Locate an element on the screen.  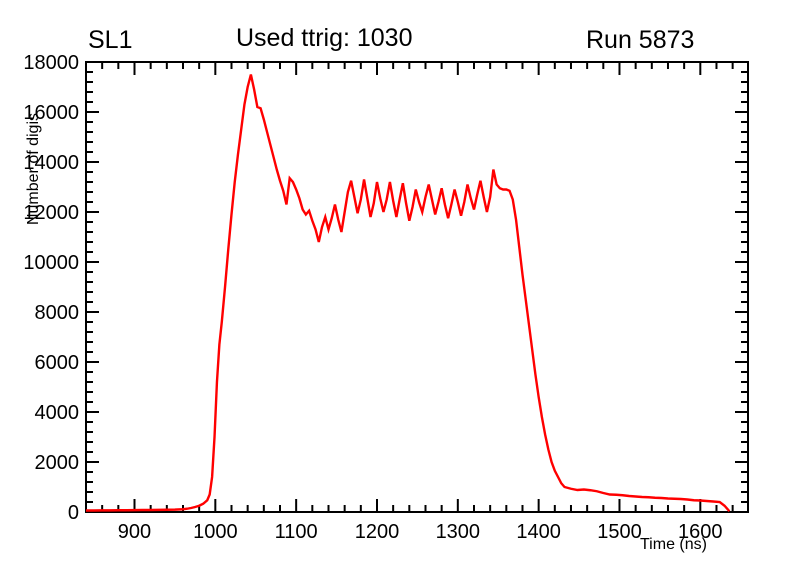
svg-text: 1000 is located at coordinates (215, 532).